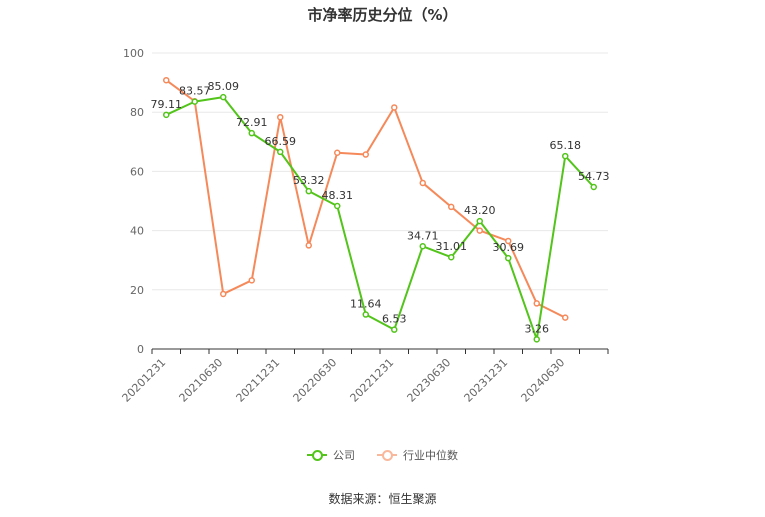 The height and width of the screenshot is (517, 765). Describe the element at coordinates (344, 455) in the screenshot. I see `legend-label-company: 公司` at that location.